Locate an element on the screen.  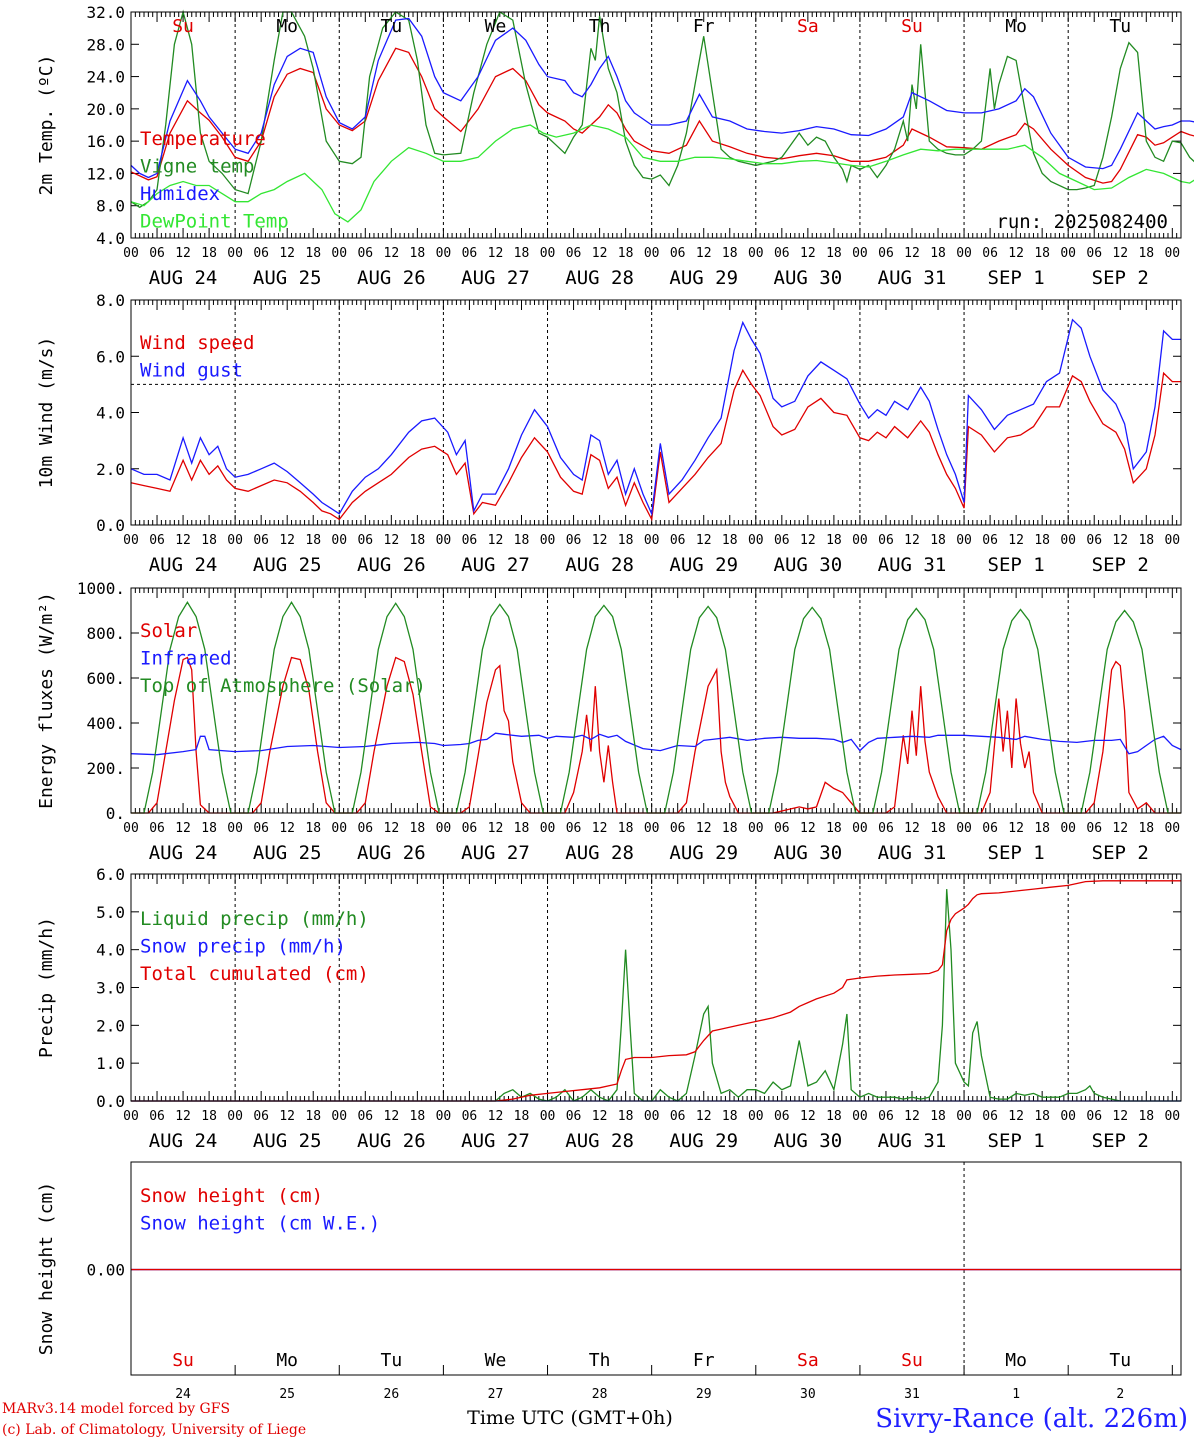
model-credit: MARv3.14 model forced by GFS is located at coordinates (116, 1409).